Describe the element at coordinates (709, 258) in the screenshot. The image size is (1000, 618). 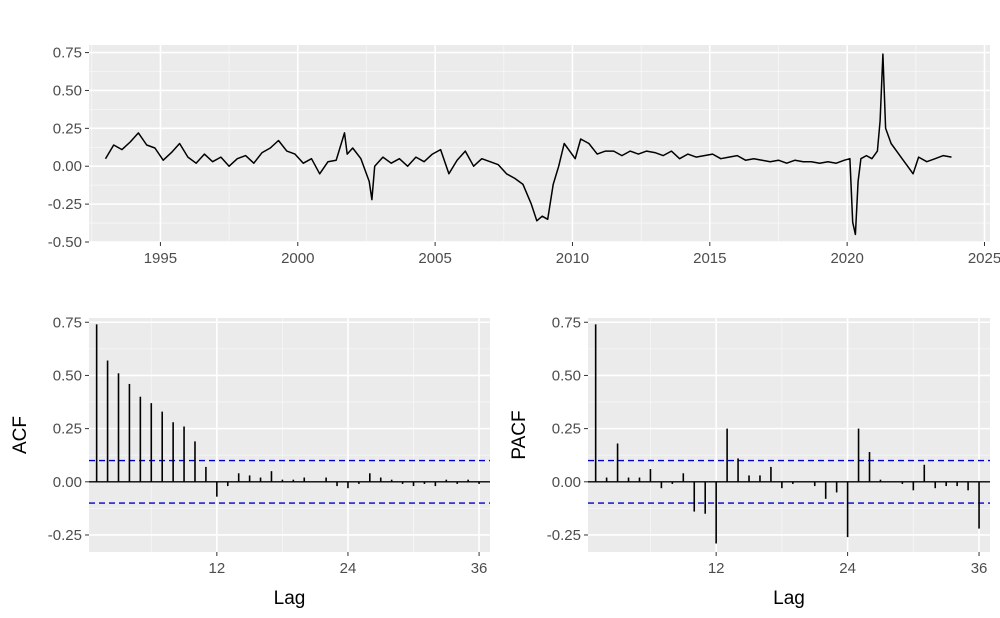
I see `x-tick-label: 2015` at that location.